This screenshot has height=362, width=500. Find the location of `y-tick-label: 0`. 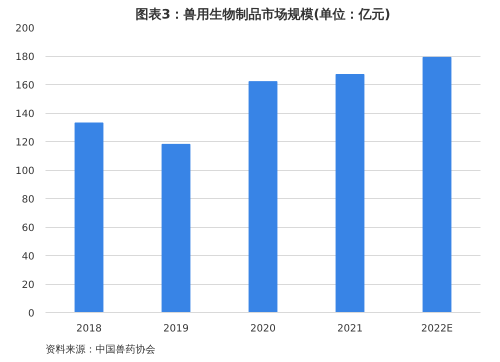

y-tick-label: 0 is located at coordinates (31, 314).